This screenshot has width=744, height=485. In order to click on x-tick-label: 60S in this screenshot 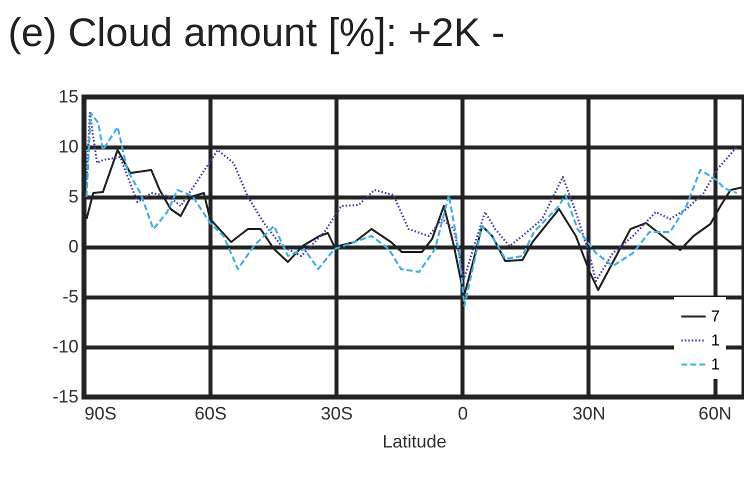, I will do `click(210, 414)`.